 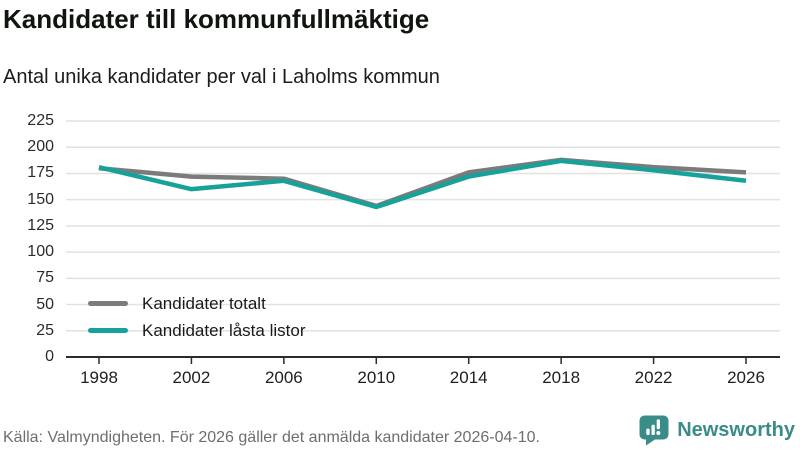 I want to click on y-tick-label-100: 100, so click(x=40, y=252).